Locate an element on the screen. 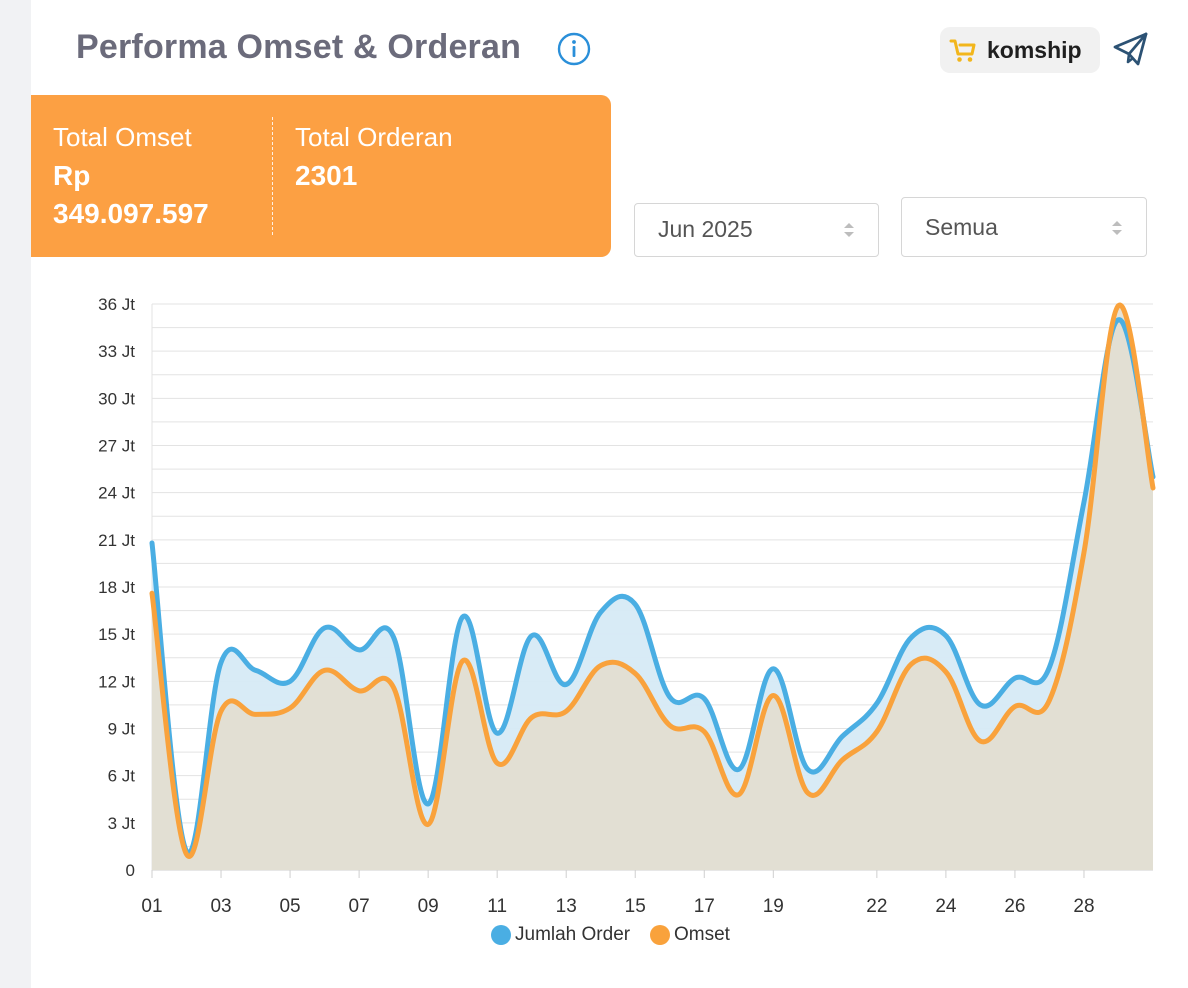  y-tick-label: 0 is located at coordinates (130, 870).